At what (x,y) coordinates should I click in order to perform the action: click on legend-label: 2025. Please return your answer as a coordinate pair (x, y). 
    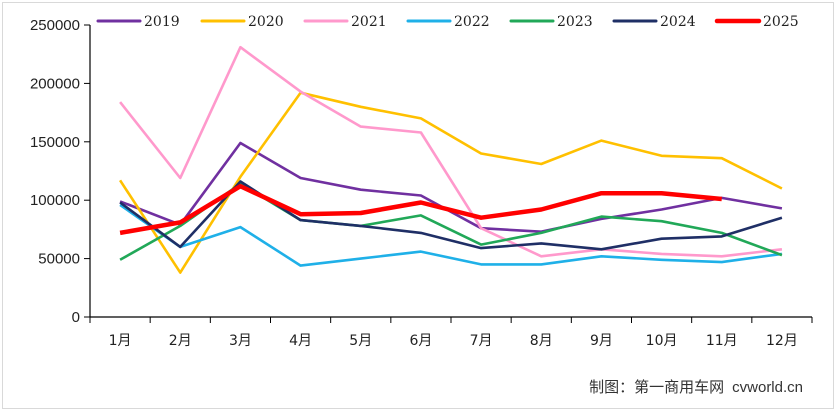
    Looking at the image, I should click on (781, 22).